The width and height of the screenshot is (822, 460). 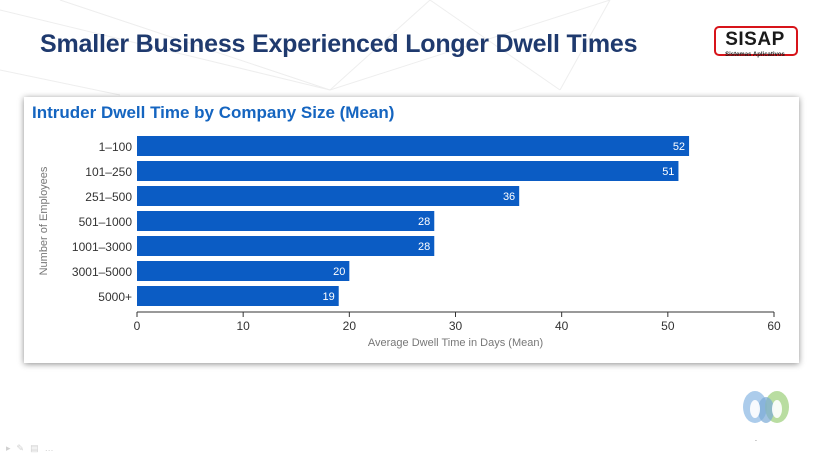 What do you see at coordinates (115, 297) in the screenshot?
I see `category-label: 5000+` at bounding box center [115, 297].